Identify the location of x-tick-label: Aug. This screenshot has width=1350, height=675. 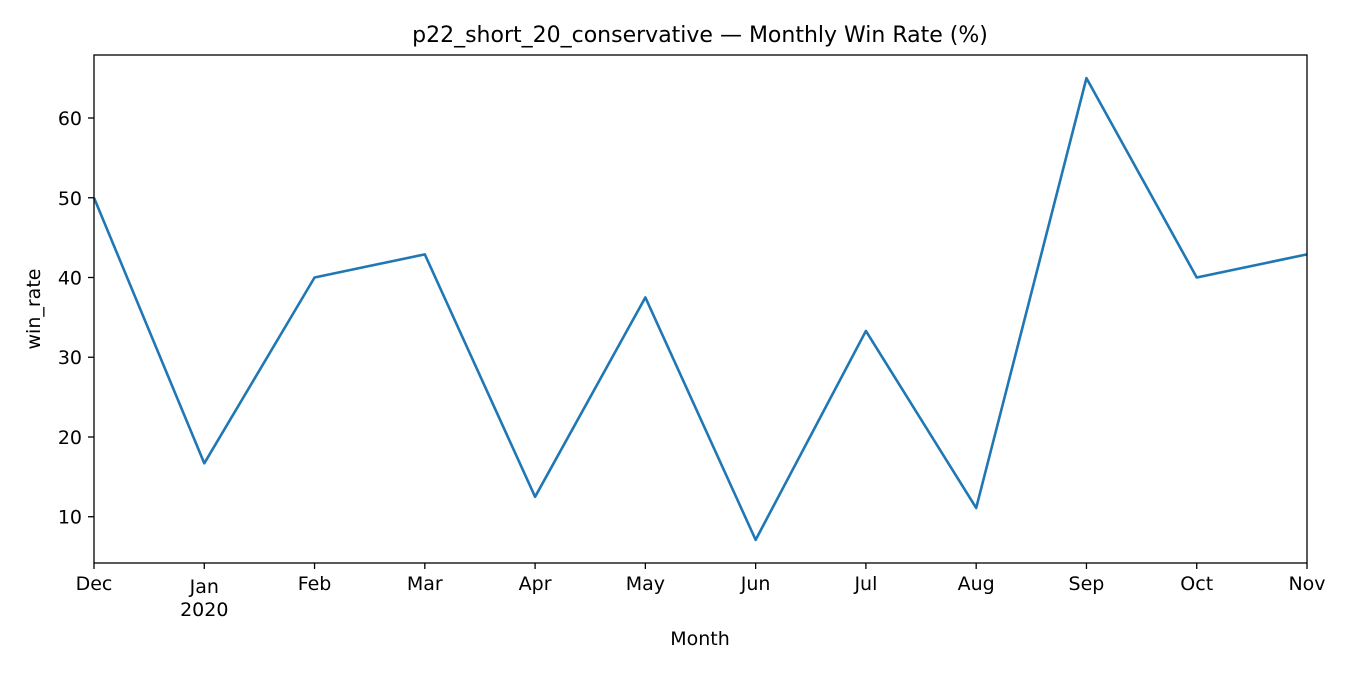
(976, 584).